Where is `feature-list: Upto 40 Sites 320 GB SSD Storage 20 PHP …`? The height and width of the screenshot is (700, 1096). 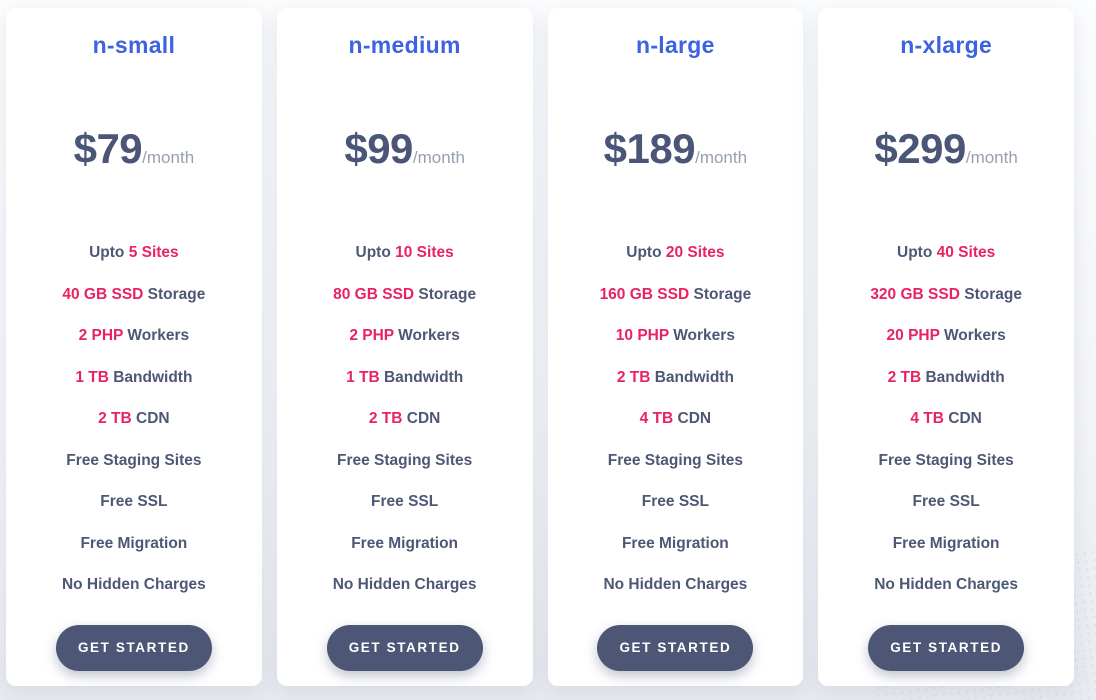 feature-list: Upto 40 Sites 320 GB SSD Storage 20 PHP … is located at coordinates (946, 419).